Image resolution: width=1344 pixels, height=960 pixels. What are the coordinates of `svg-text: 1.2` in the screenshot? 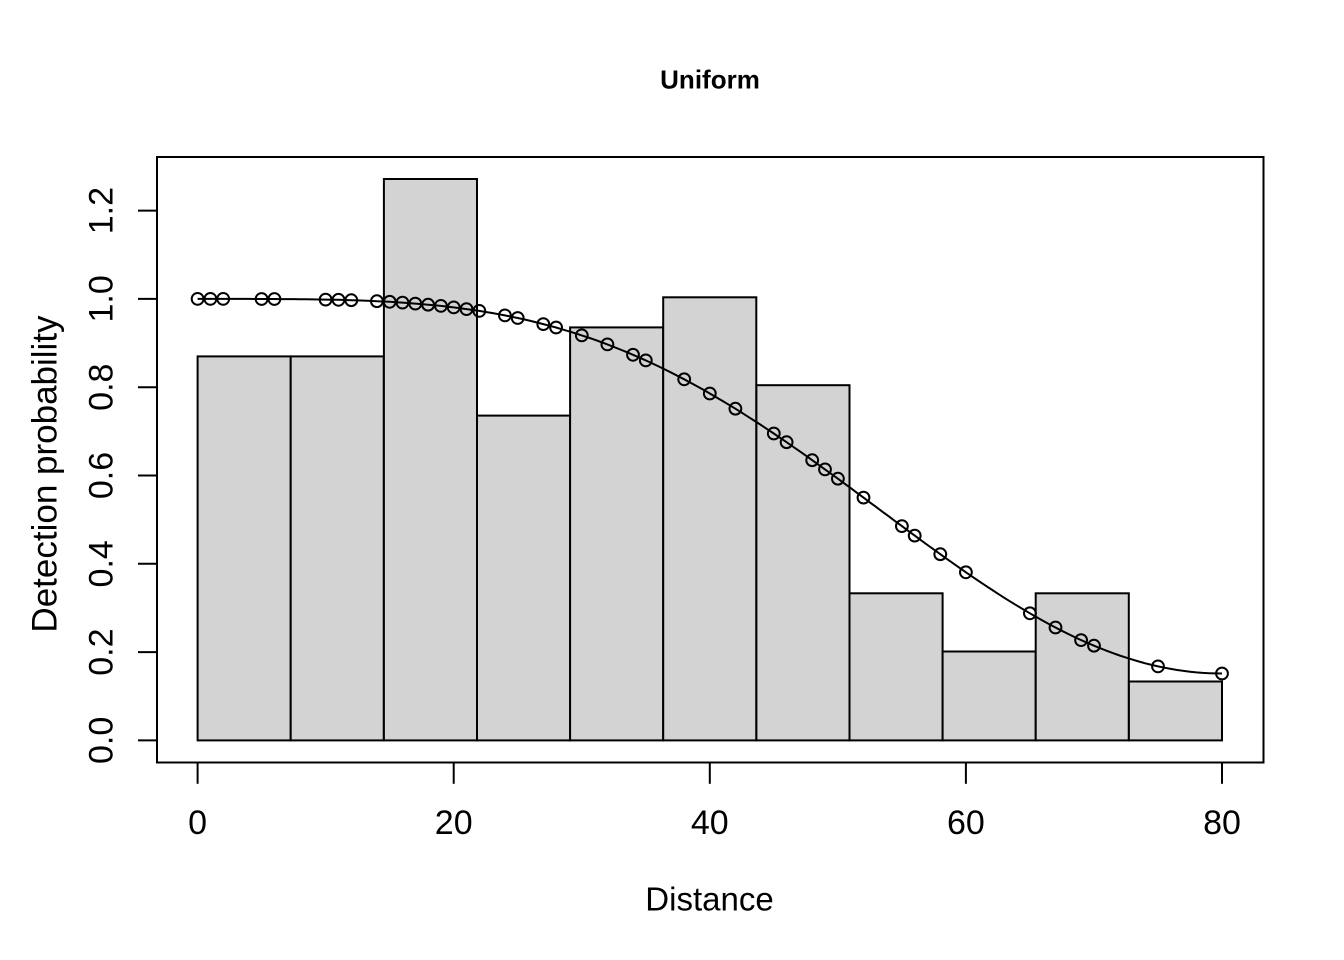 It's located at (102, 210).